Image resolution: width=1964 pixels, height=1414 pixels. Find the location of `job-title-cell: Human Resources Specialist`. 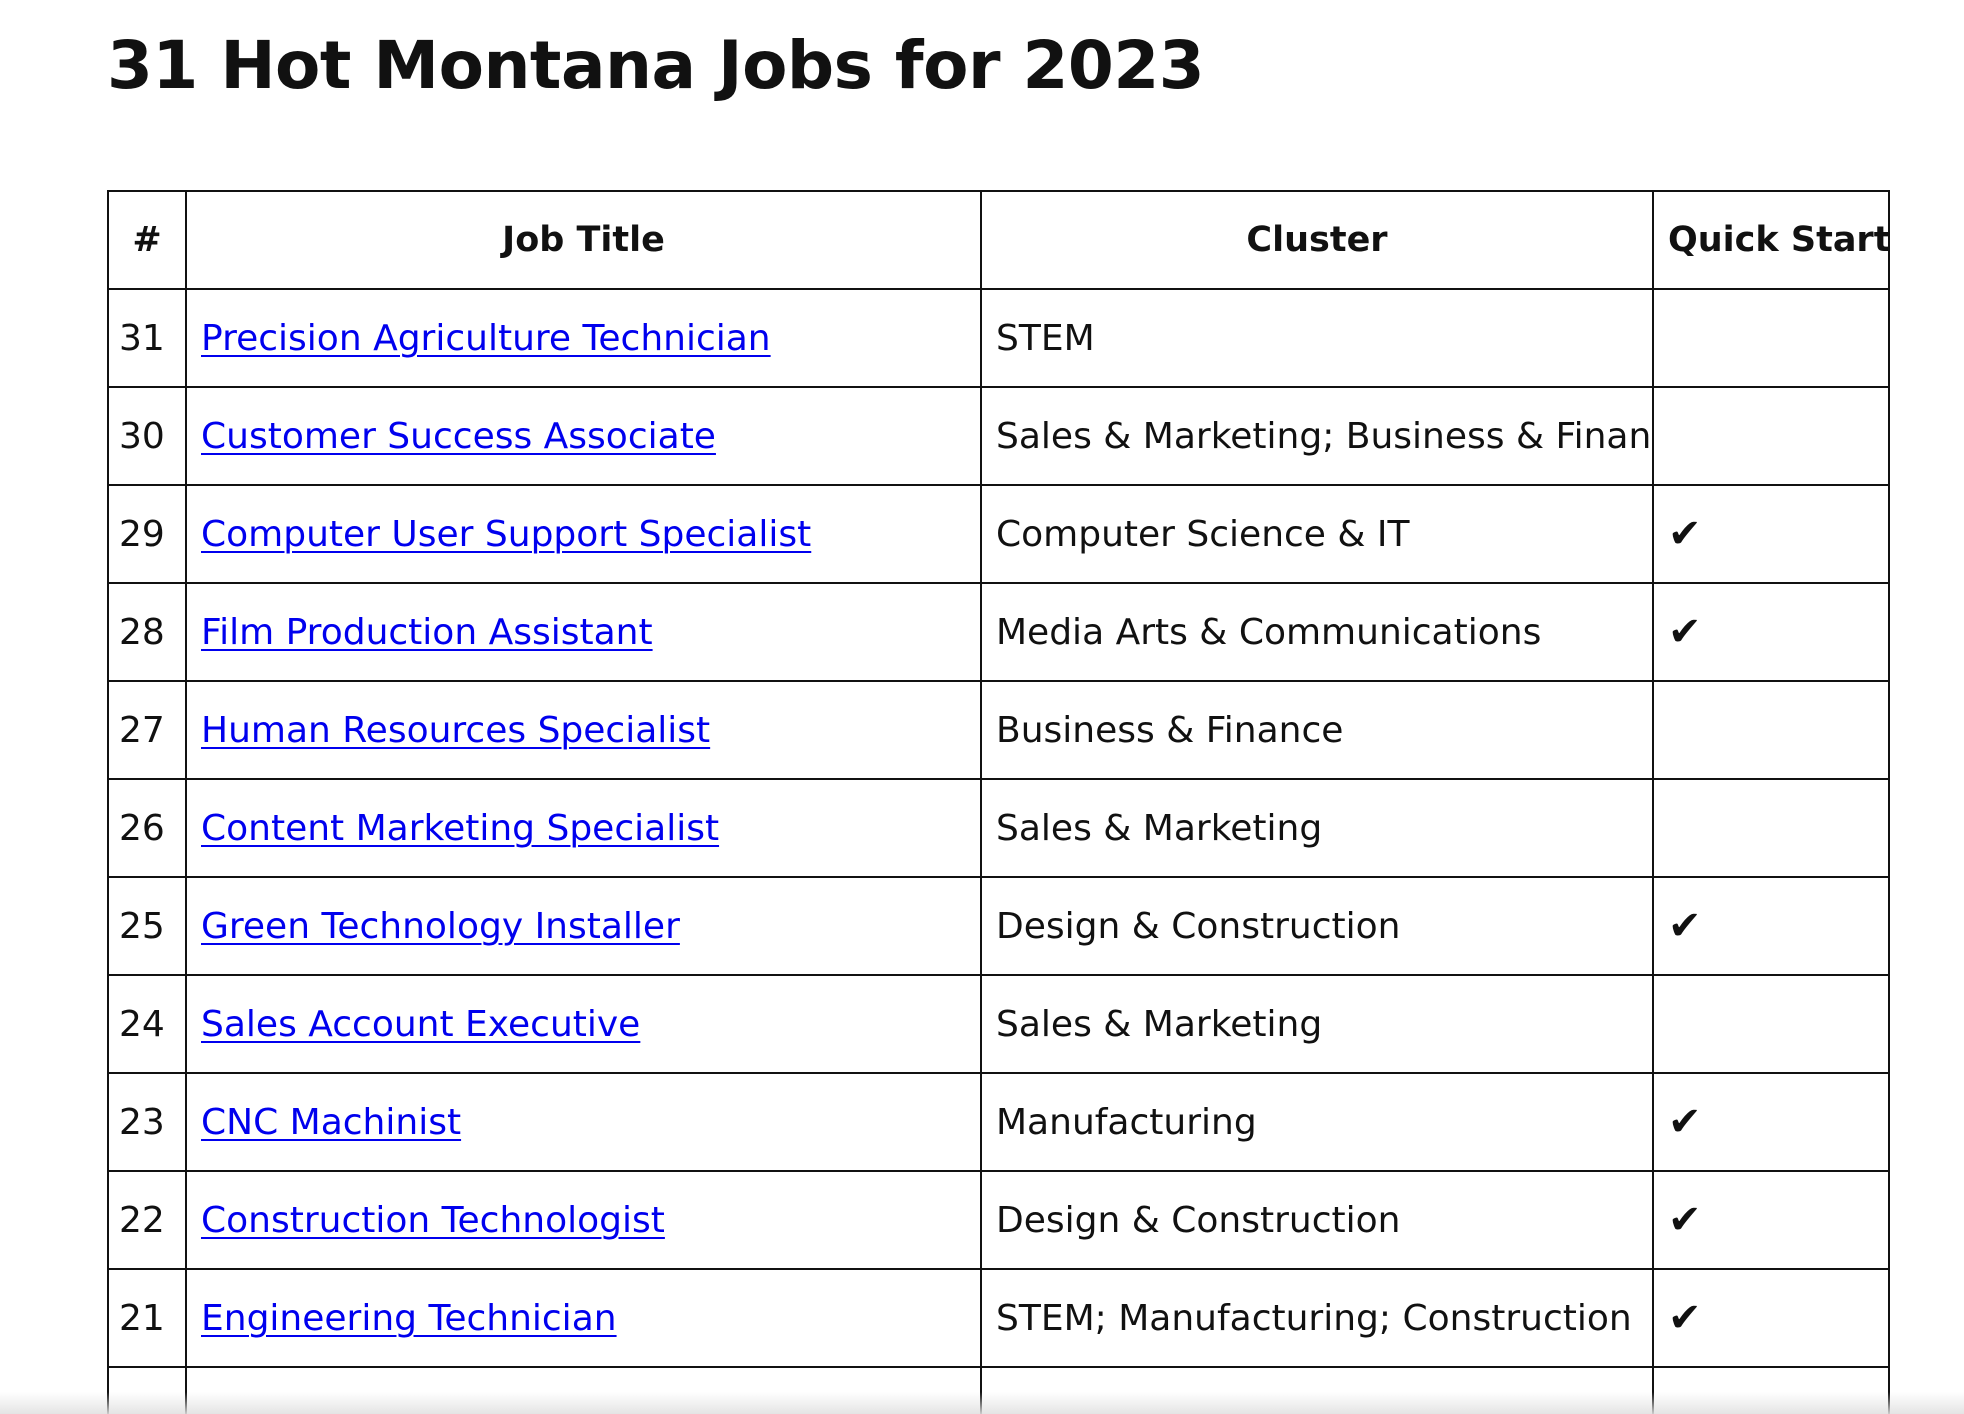

job-title-cell: Human Resources Specialist is located at coordinates (583, 730).